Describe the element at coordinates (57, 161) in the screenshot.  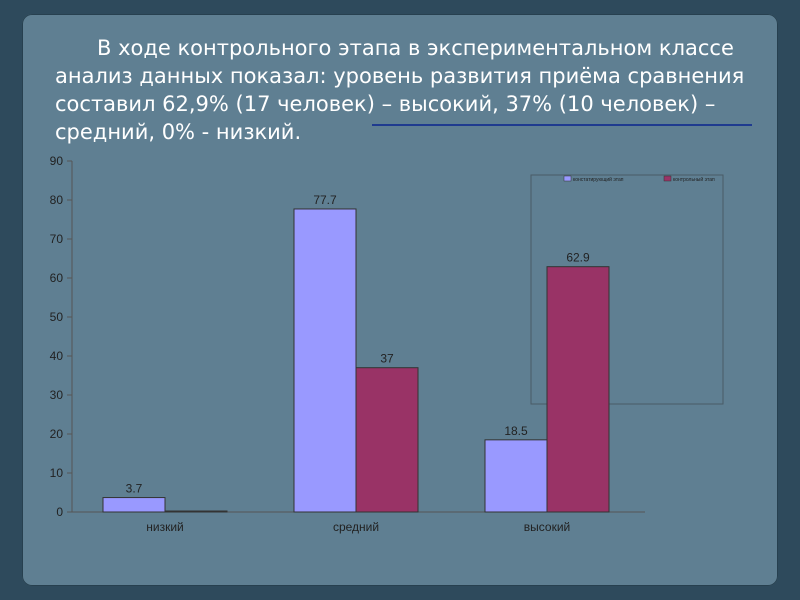
I see `y-tick-label: 90` at that location.